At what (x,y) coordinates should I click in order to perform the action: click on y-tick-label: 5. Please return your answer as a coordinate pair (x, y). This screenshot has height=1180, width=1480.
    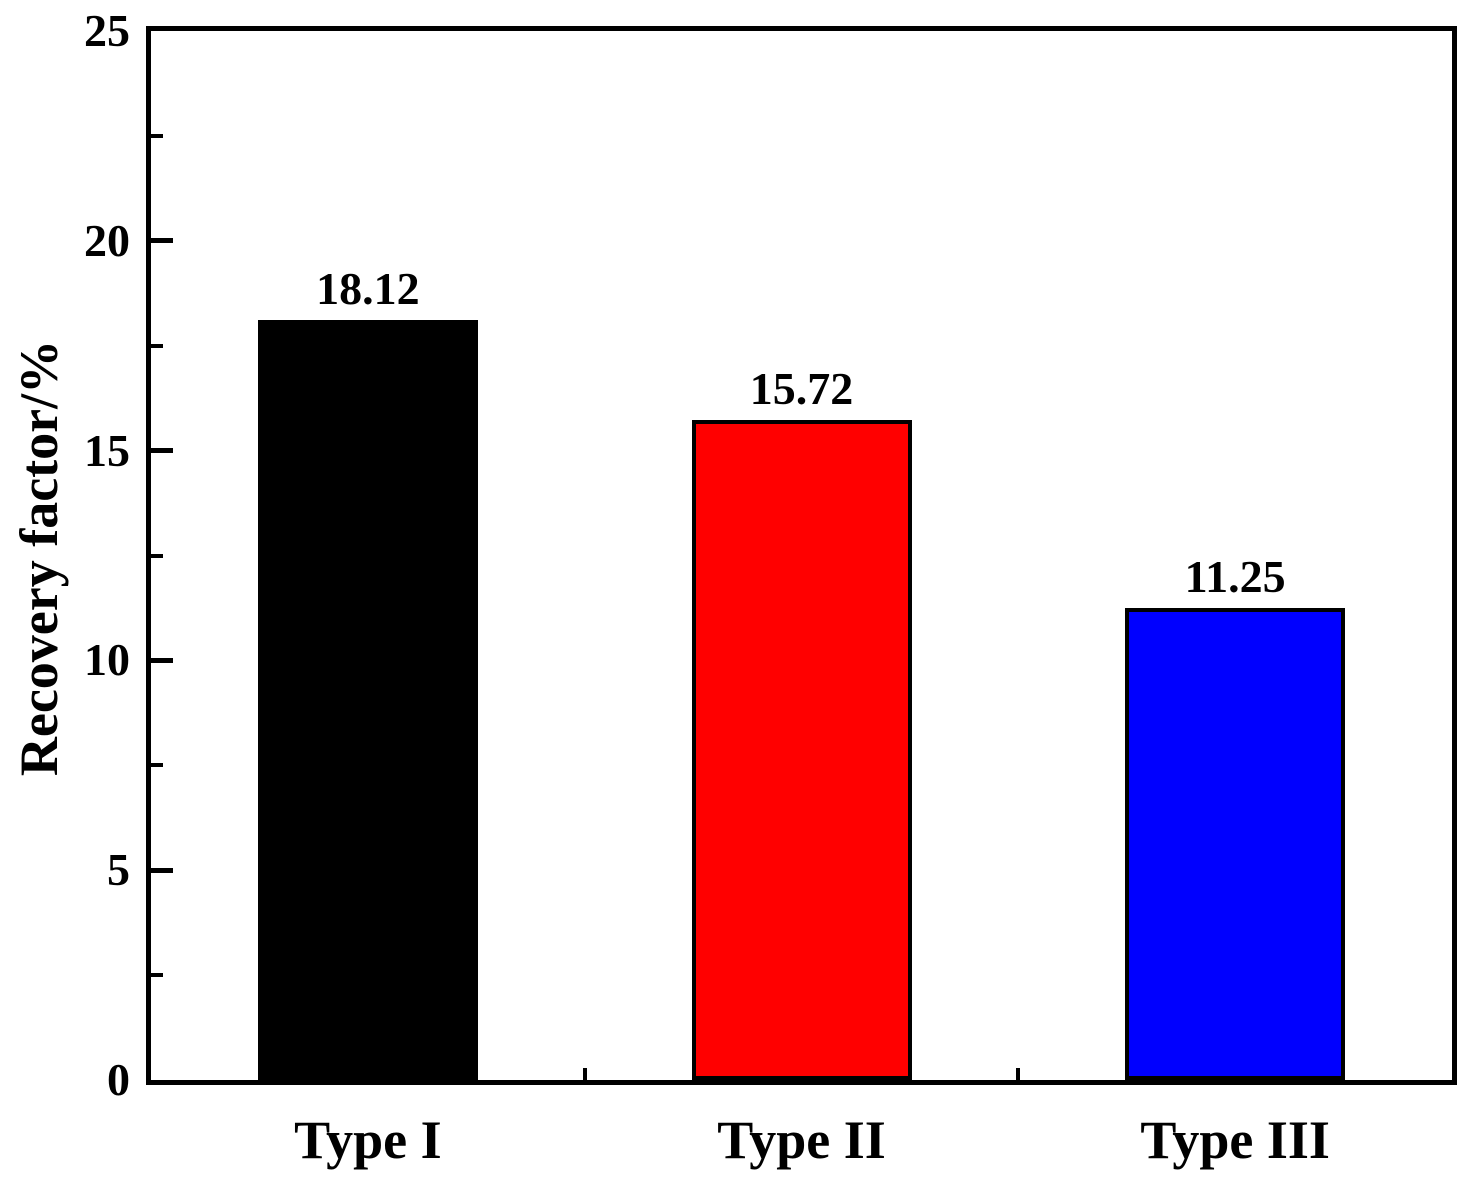
    Looking at the image, I should click on (118, 870).